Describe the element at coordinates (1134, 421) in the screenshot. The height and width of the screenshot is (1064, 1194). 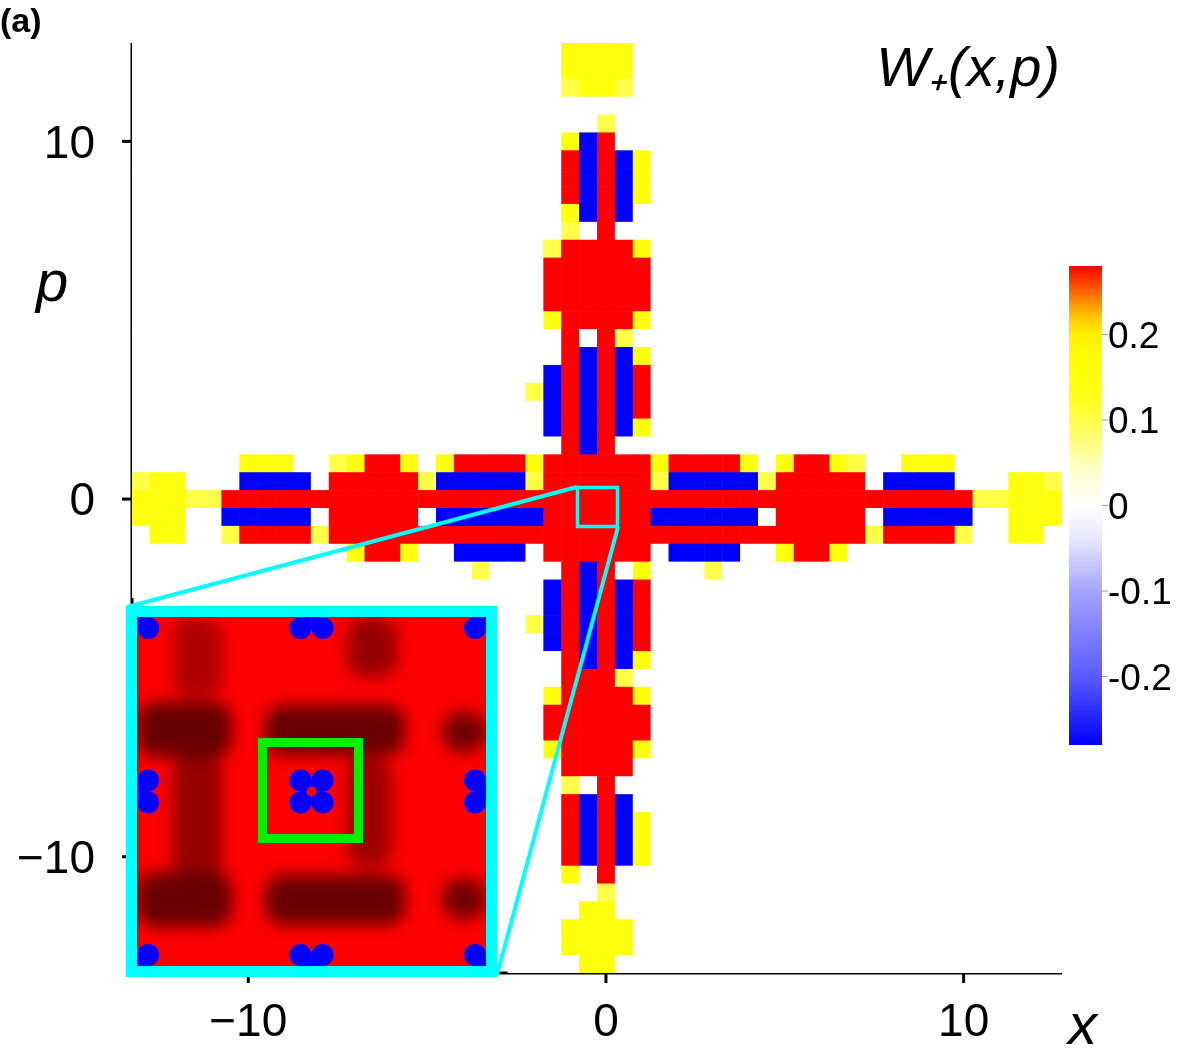
I see `color-bar-label: 0.1` at that location.